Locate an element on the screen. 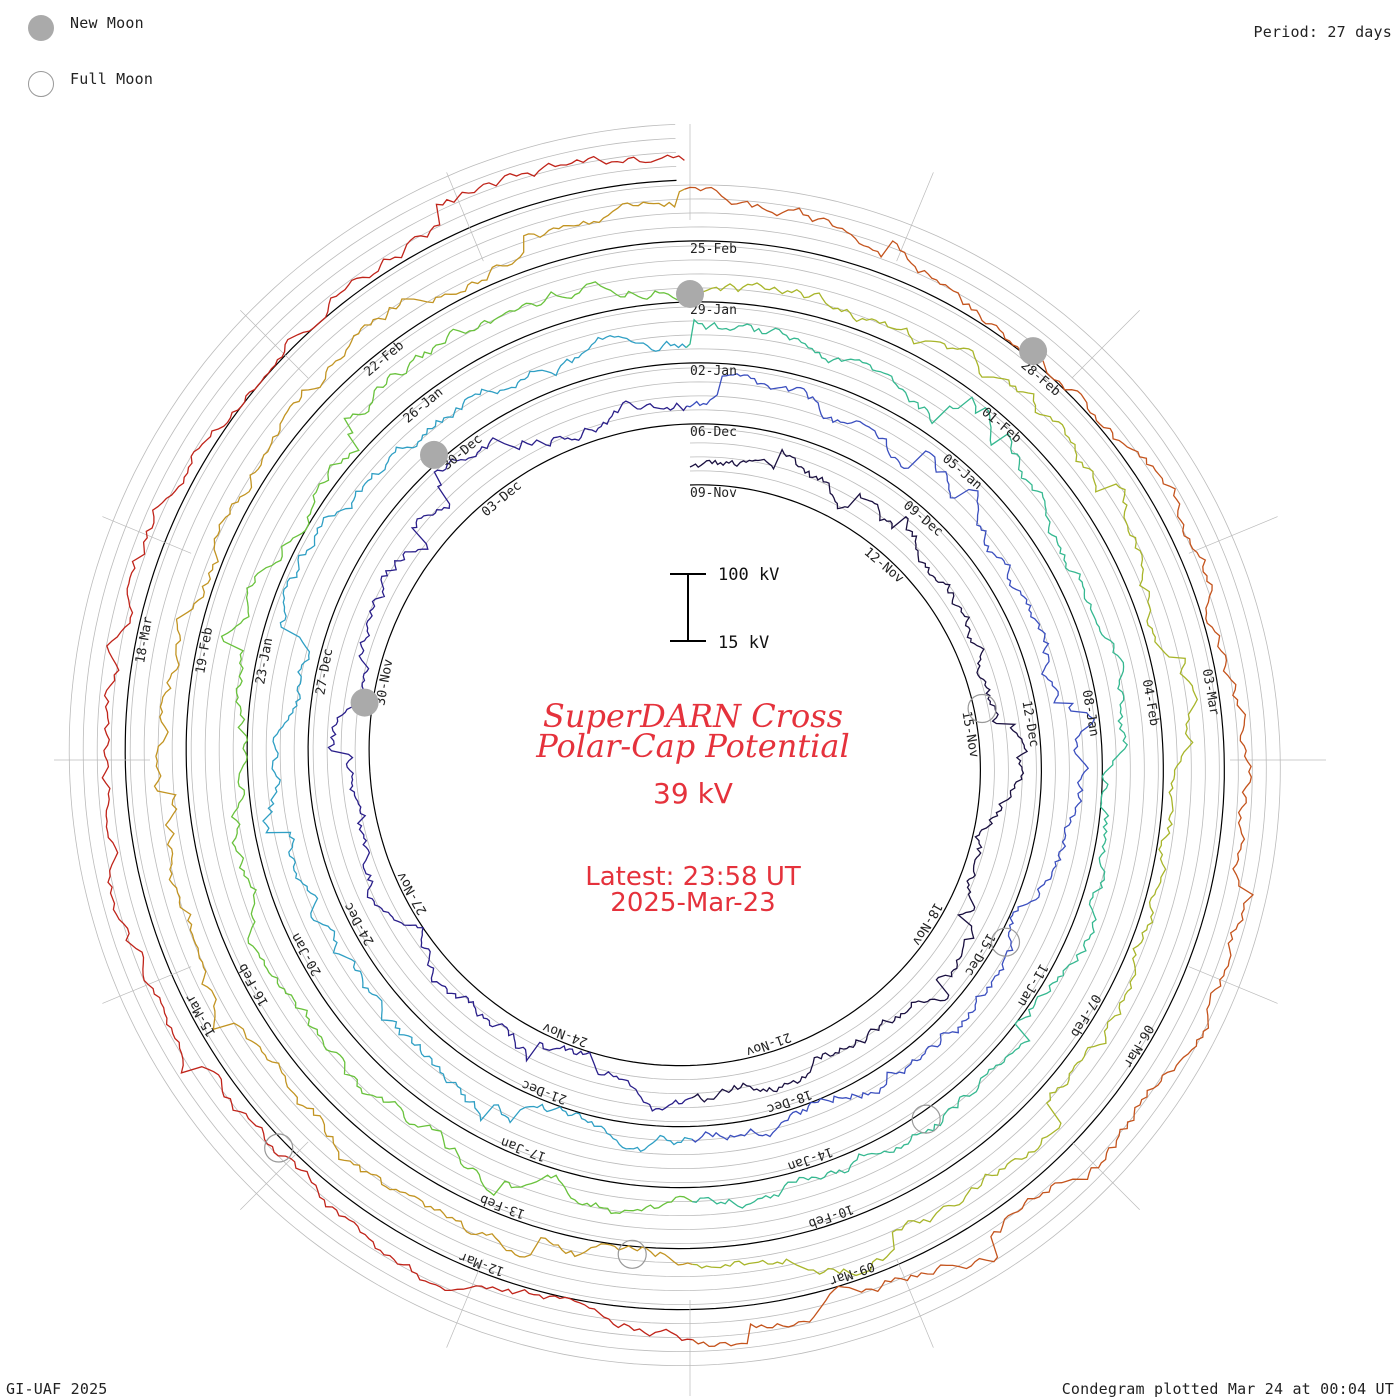  full-moon-legend-icon is located at coordinates (41, 84).